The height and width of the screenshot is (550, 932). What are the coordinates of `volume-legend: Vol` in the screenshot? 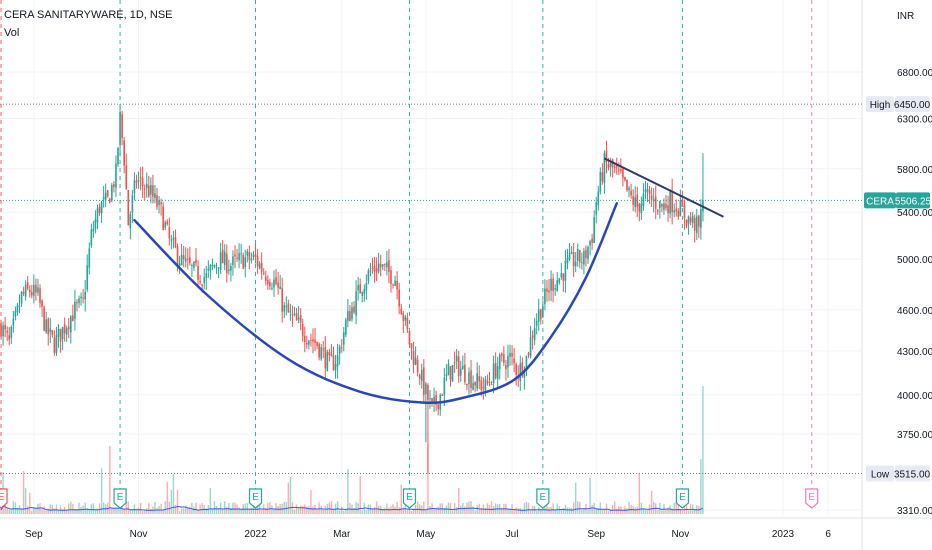 It's located at (12, 33).